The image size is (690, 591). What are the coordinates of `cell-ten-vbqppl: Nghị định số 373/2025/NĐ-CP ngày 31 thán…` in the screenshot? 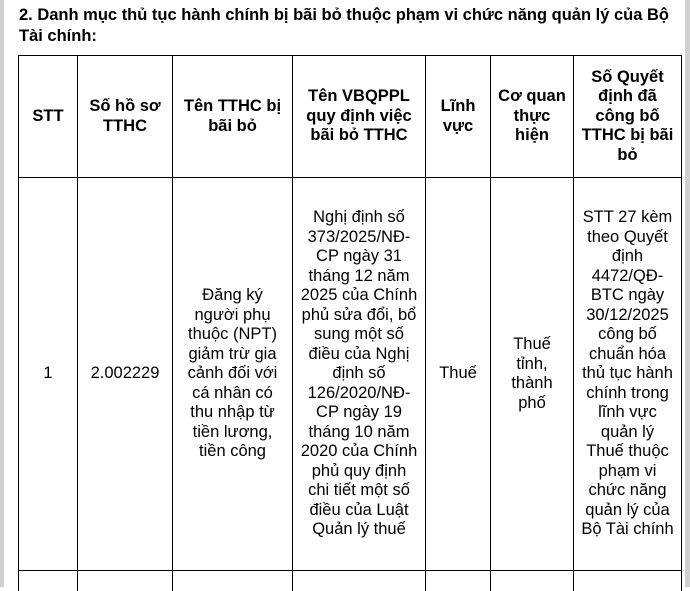 It's located at (359, 374).